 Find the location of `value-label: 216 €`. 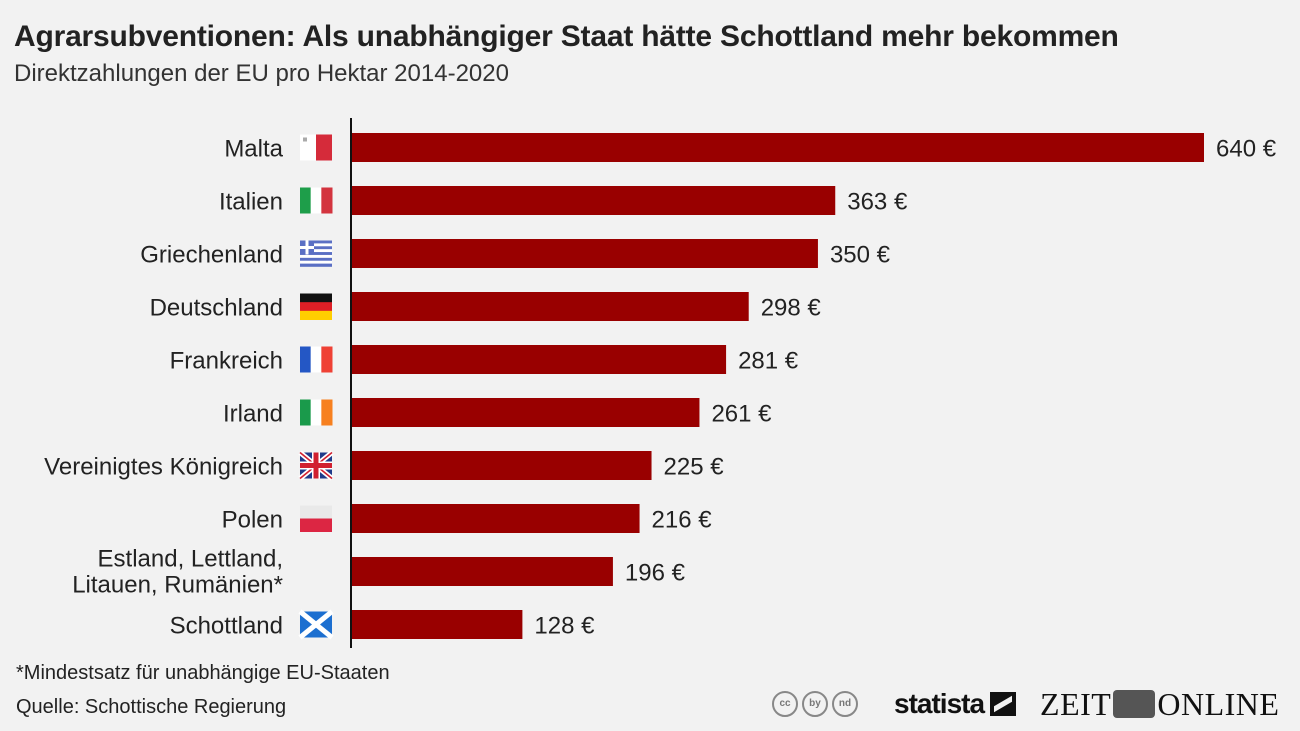

value-label: 216 € is located at coordinates (682, 520).